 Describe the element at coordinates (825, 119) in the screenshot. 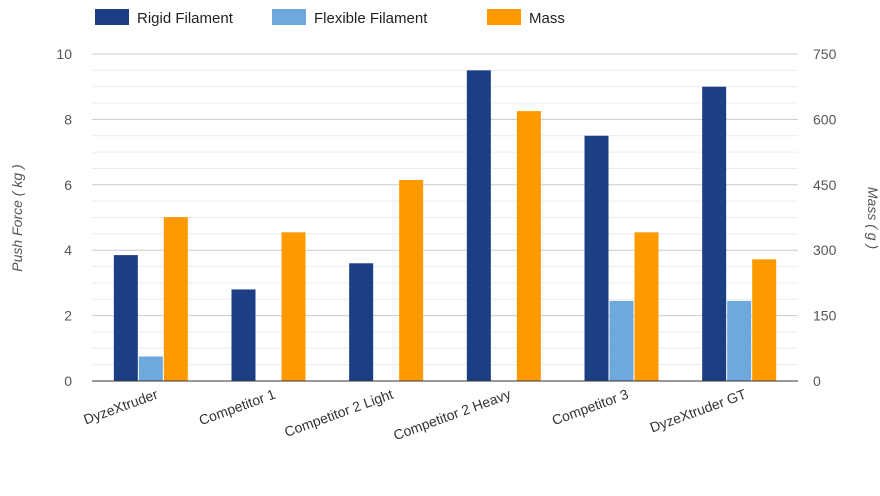

I see `y2-tick-label: 600` at that location.